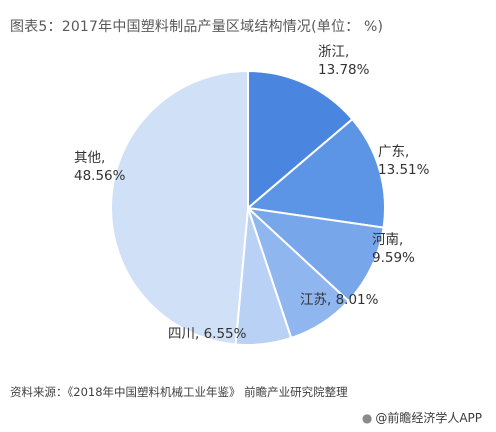  What do you see at coordinates (367, 418) in the screenshot?
I see `watermark-icon: ●` at bounding box center [367, 418].